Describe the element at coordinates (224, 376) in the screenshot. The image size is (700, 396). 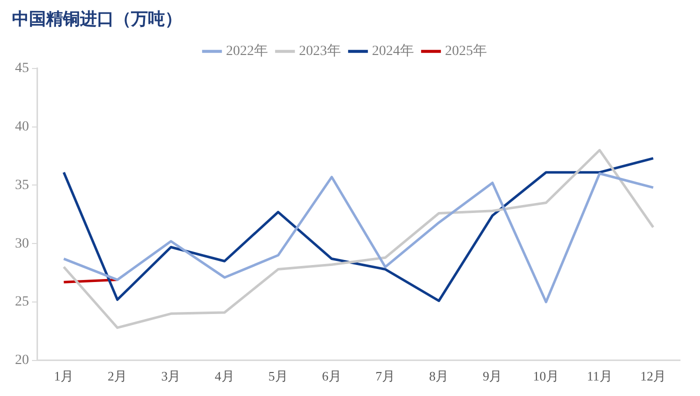
I see `x-tick-label: 4月` at that location.